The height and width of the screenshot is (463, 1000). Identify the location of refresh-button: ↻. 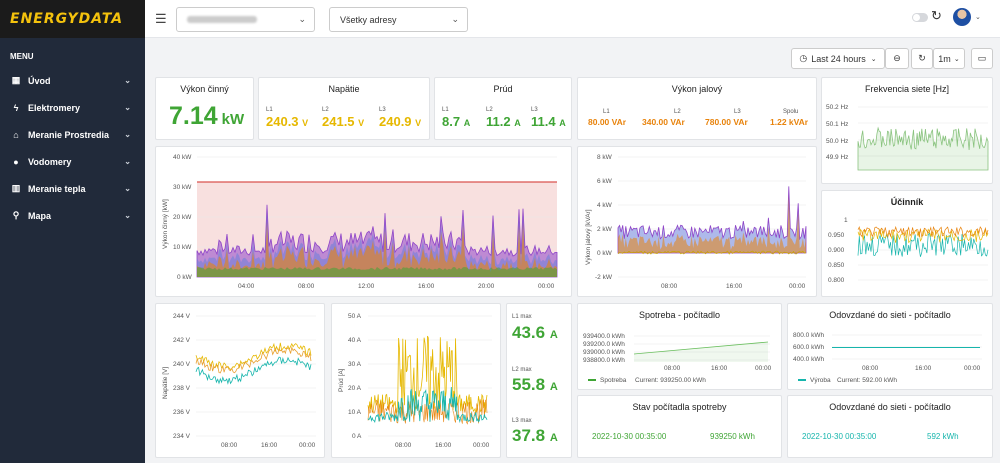
(922, 58).